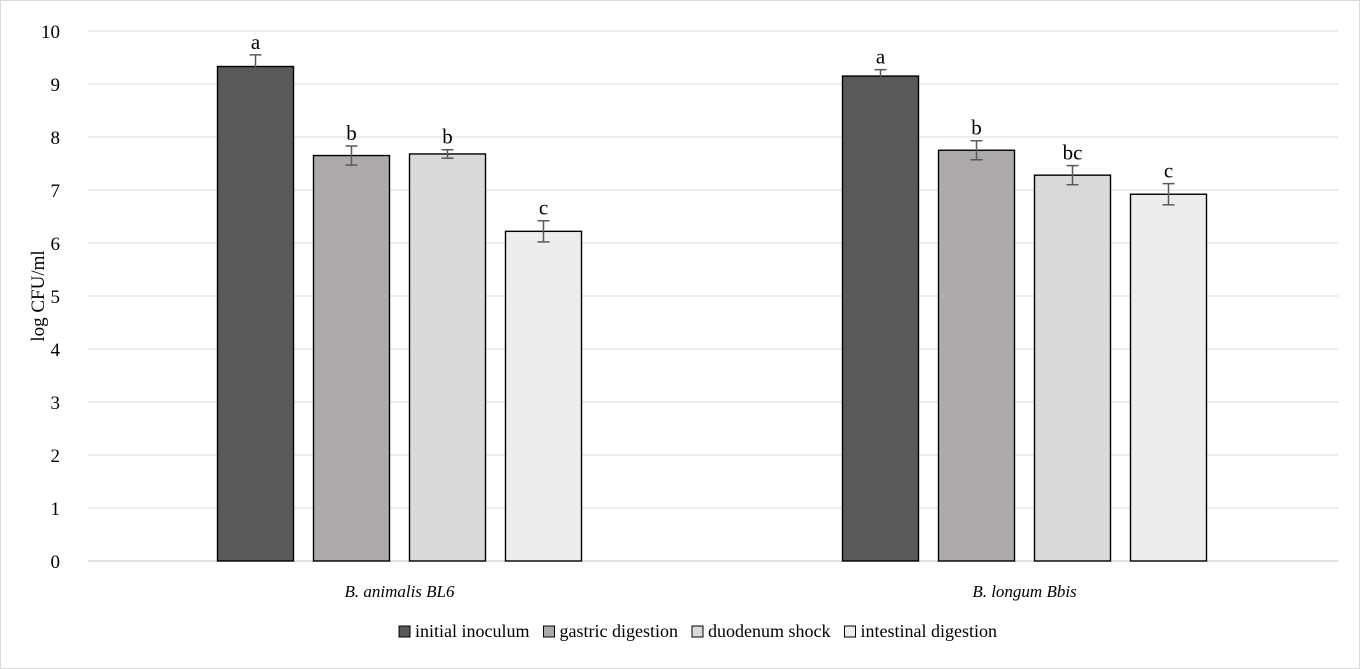 The width and height of the screenshot is (1360, 669). What do you see at coordinates (472, 631) in the screenshot?
I see `legend-item-label: initial inoculum` at bounding box center [472, 631].